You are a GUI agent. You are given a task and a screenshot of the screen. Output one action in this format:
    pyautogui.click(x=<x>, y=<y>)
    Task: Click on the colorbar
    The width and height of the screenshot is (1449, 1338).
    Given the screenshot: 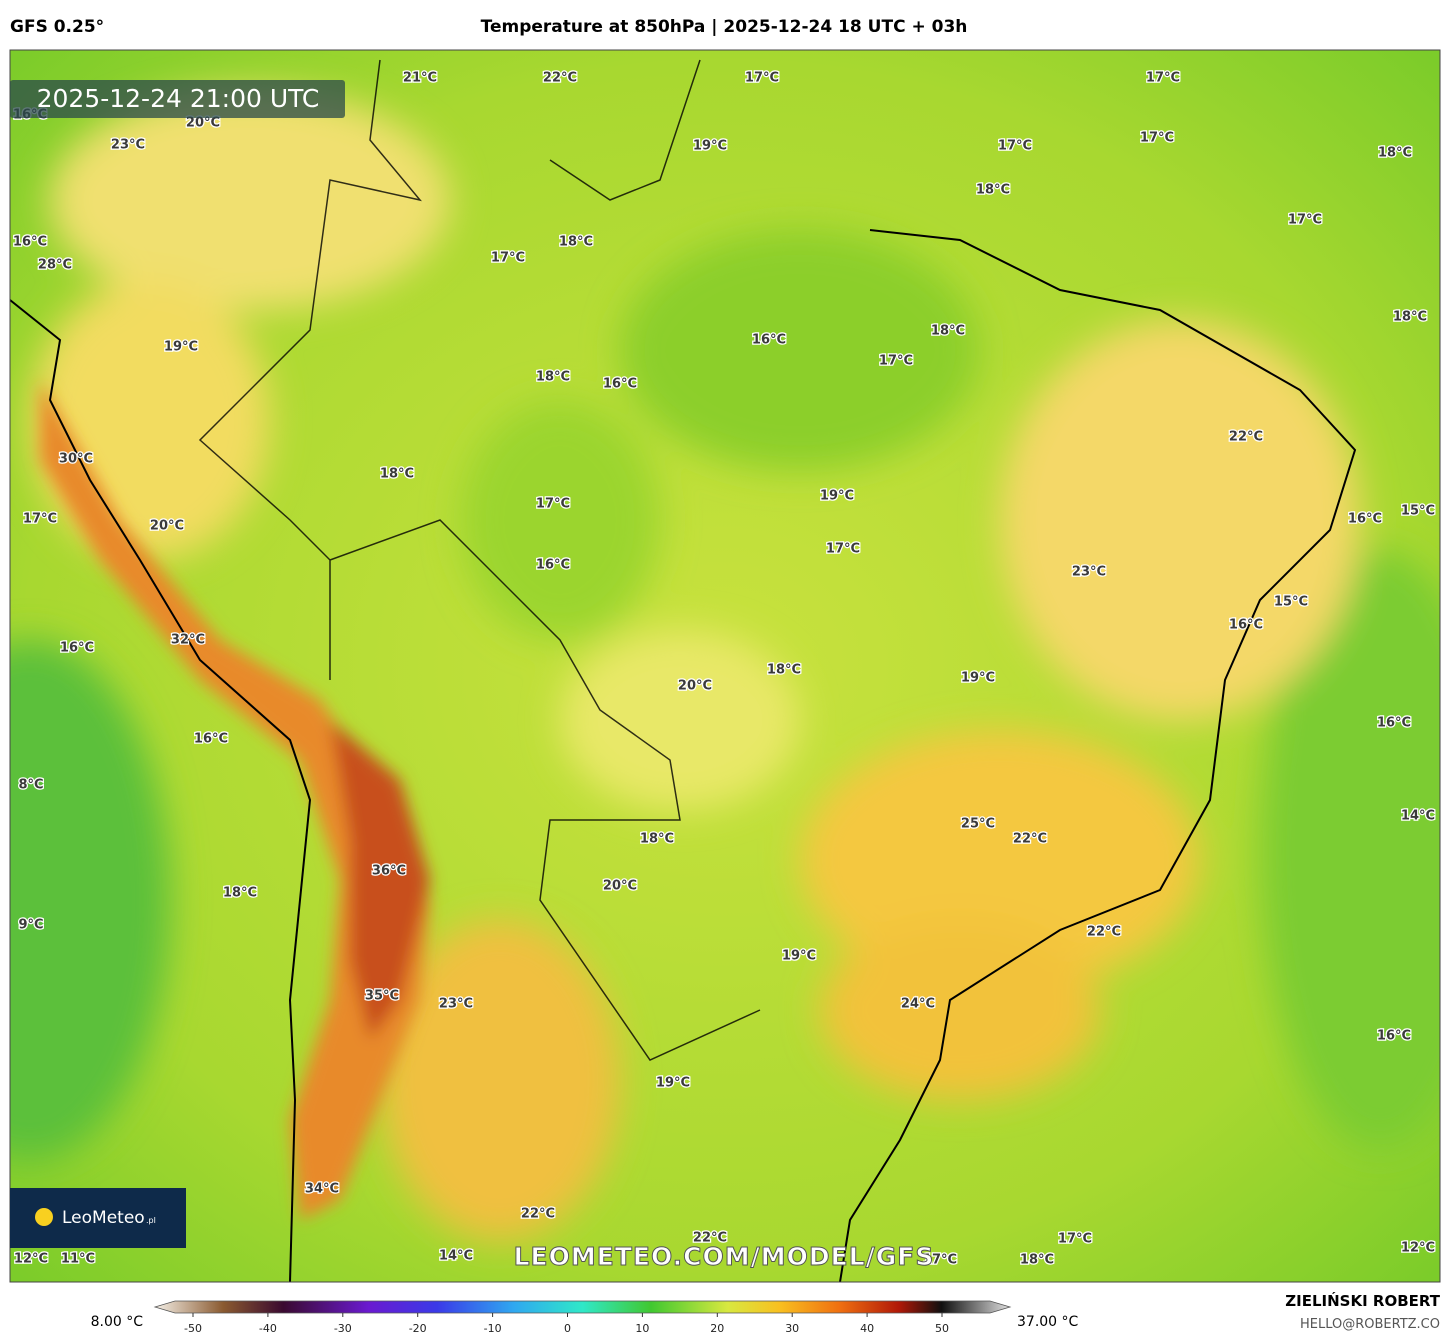 What is the action you would take?
    pyautogui.click(x=582, y=1307)
    